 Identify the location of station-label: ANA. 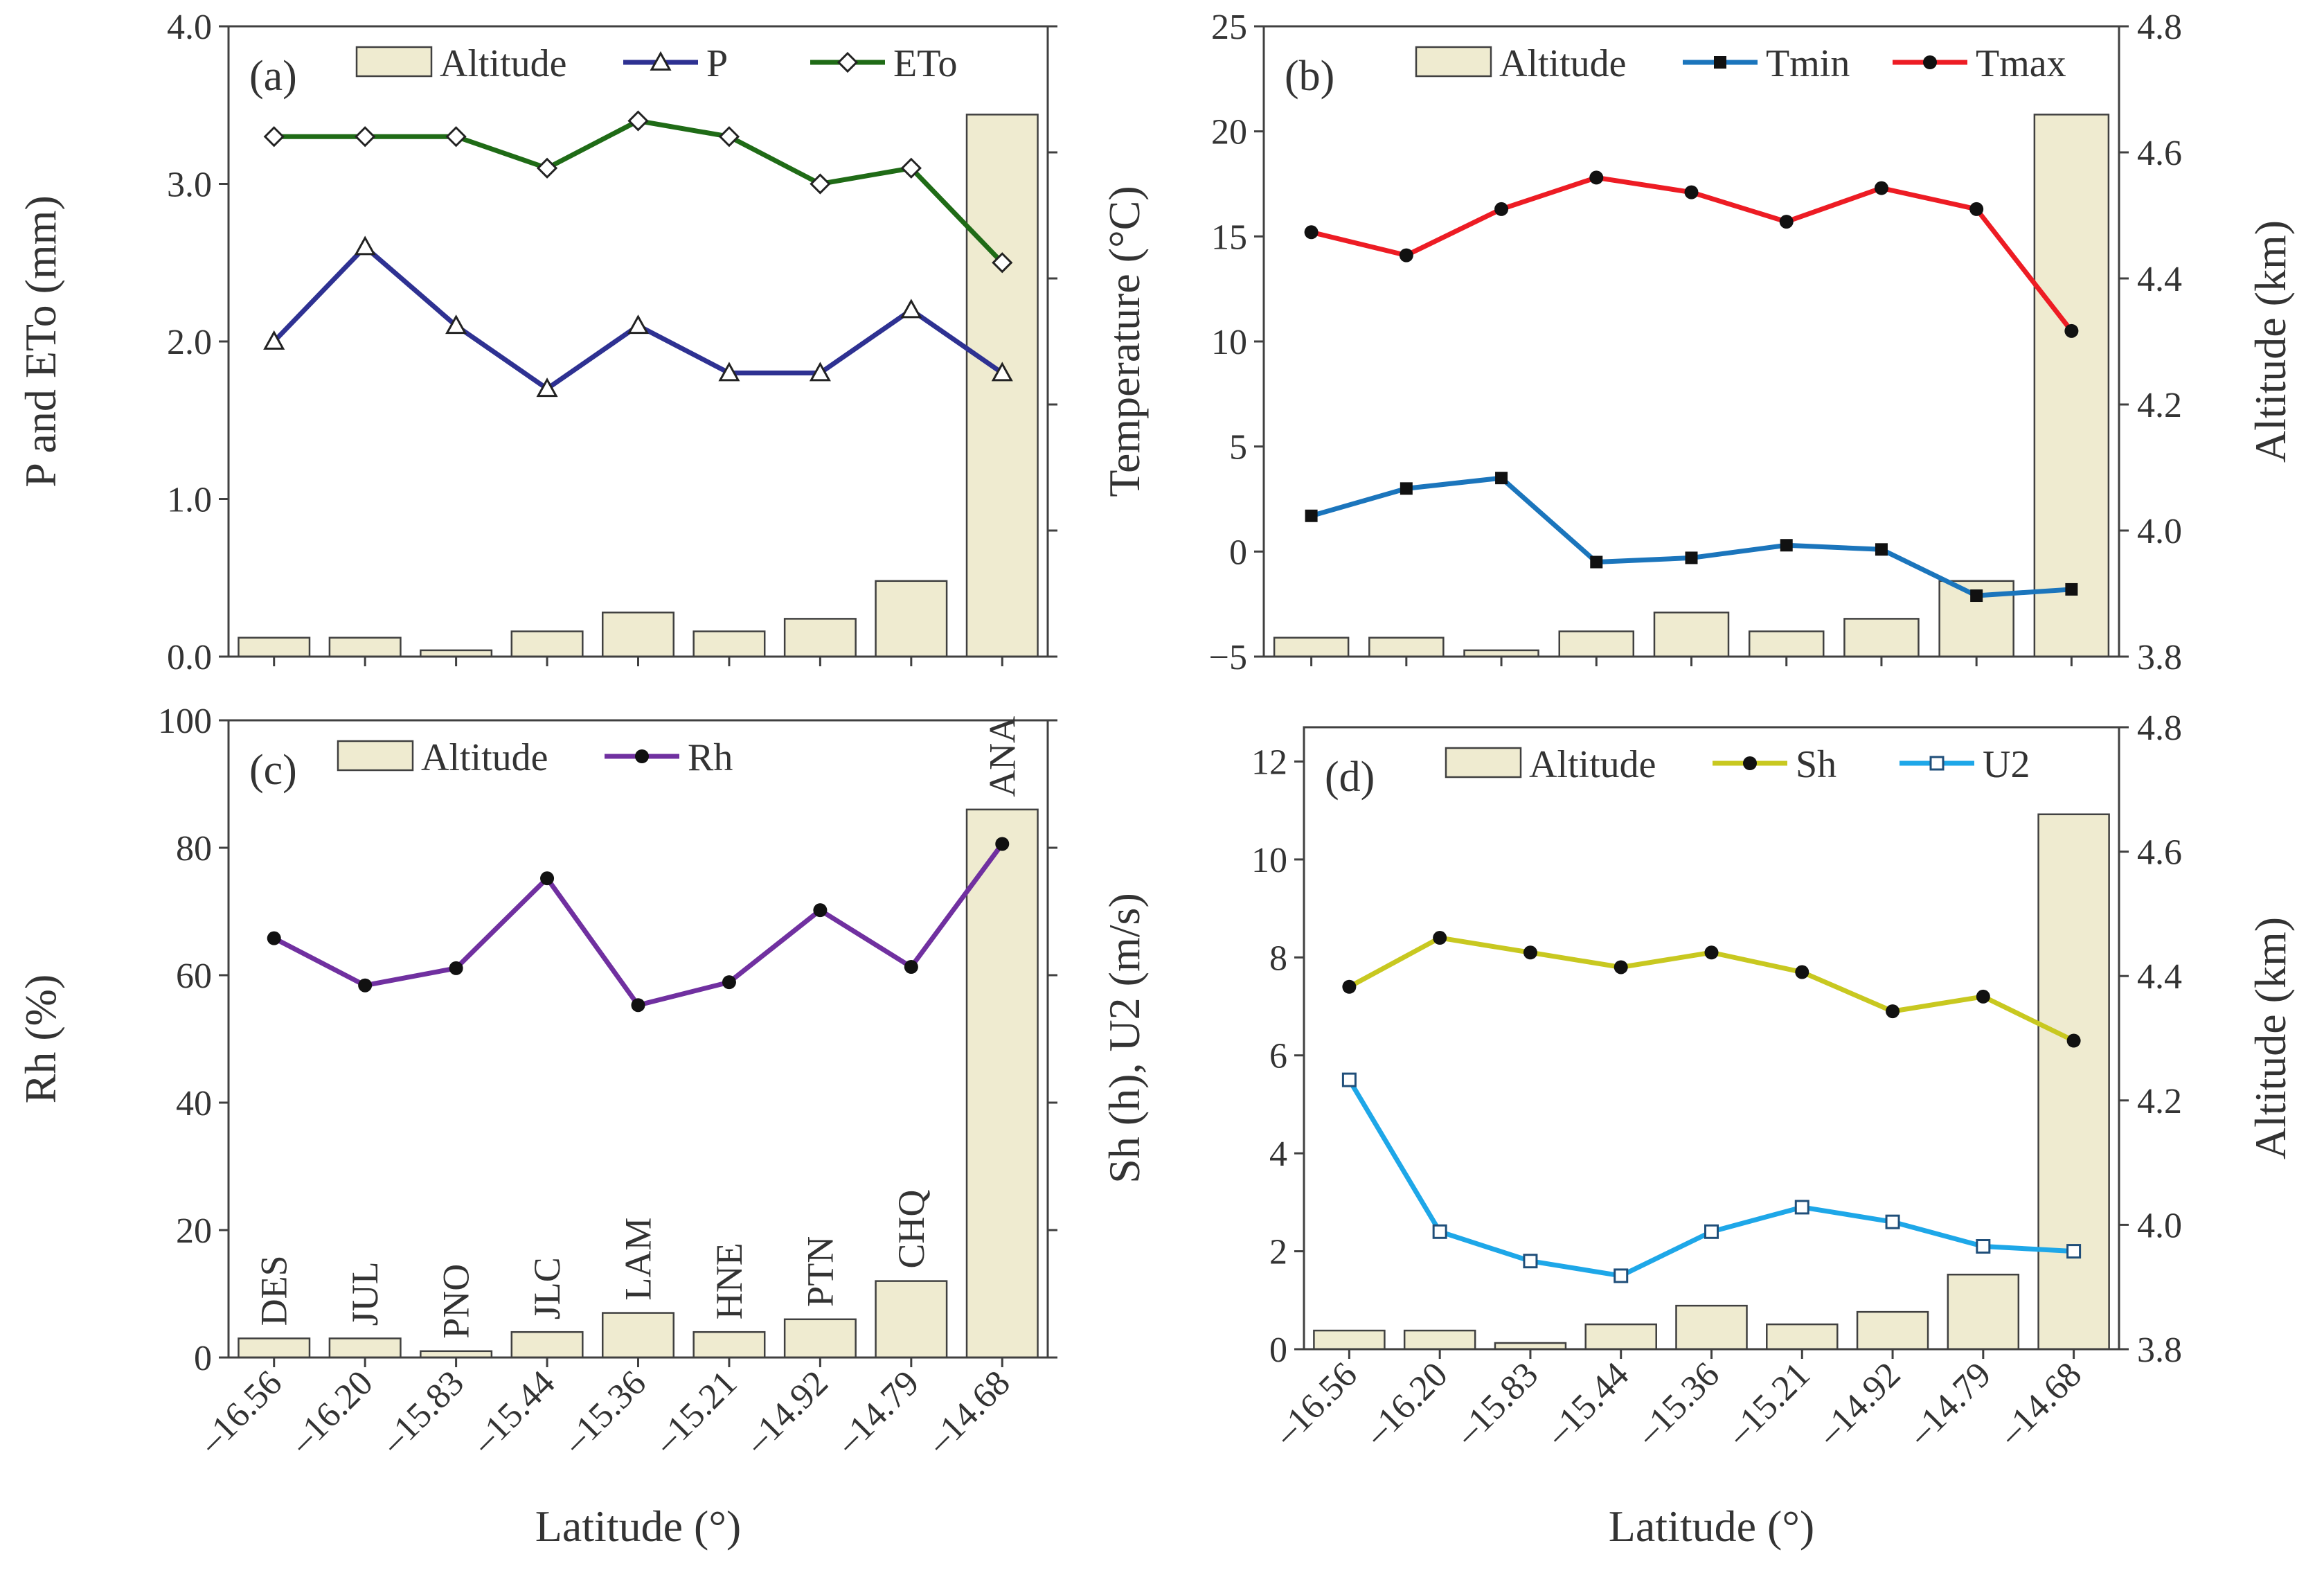
(1002, 757).